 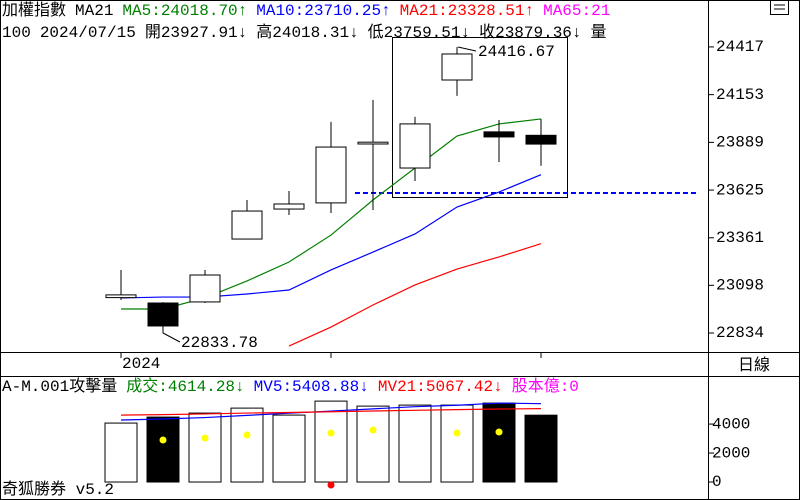 What do you see at coordinates (779, 7) in the screenshot?
I see `menu-icon` at bounding box center [779, 7].